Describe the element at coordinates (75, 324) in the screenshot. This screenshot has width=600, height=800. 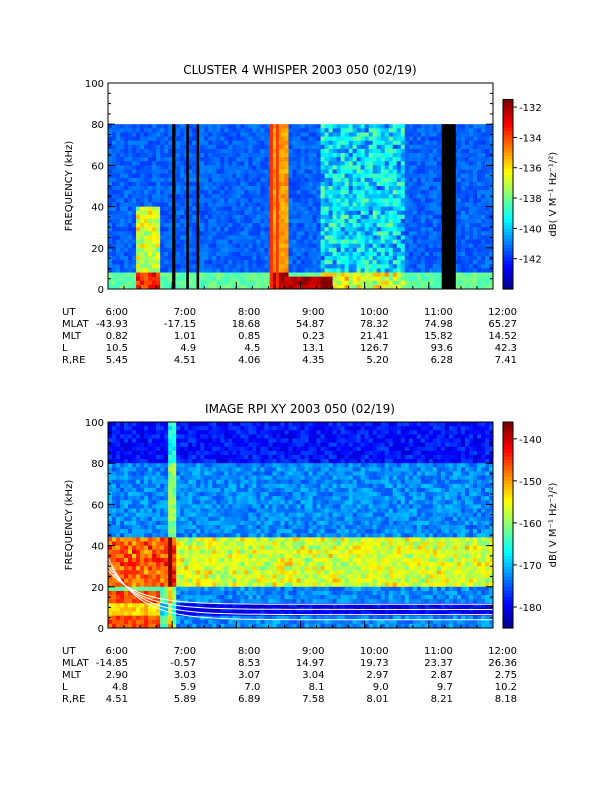
I see `ephemeris-label: MLAT` at that location.